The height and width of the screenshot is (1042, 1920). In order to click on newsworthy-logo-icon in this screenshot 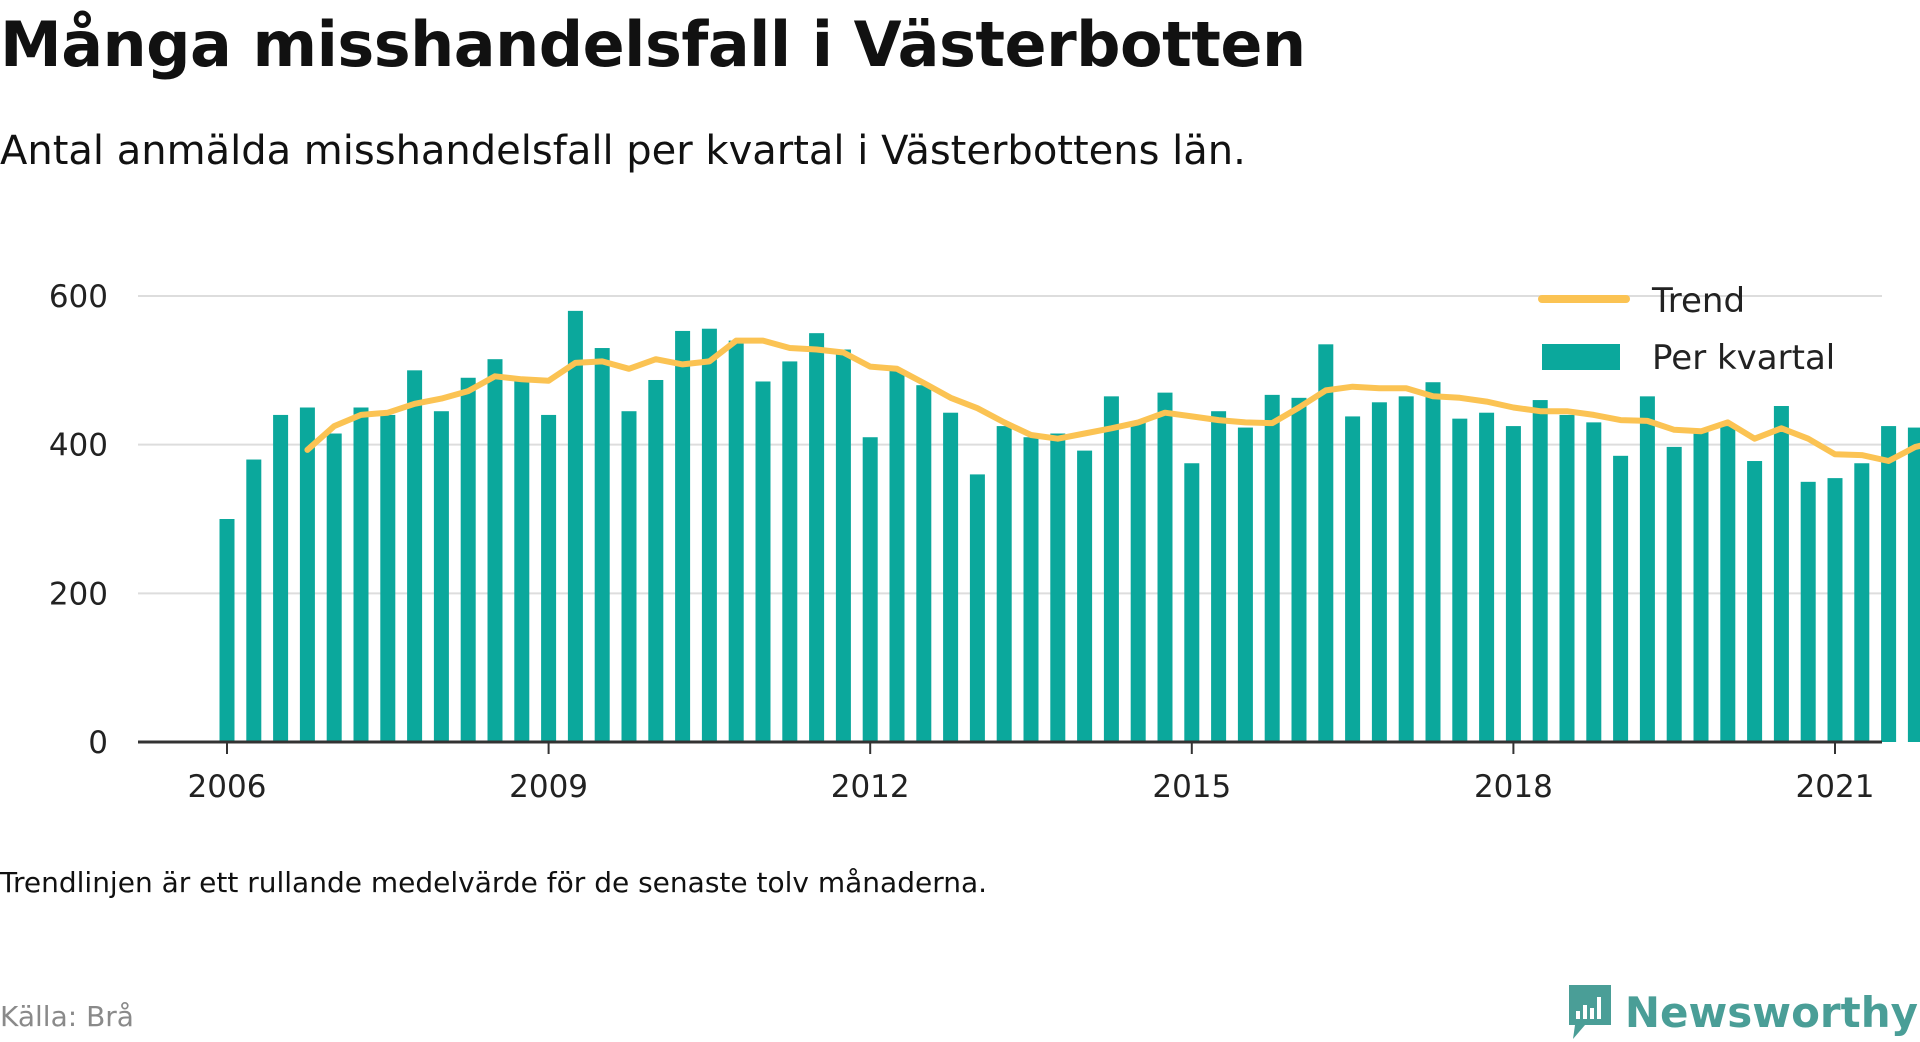, I will do `click(1590, 1012)`.